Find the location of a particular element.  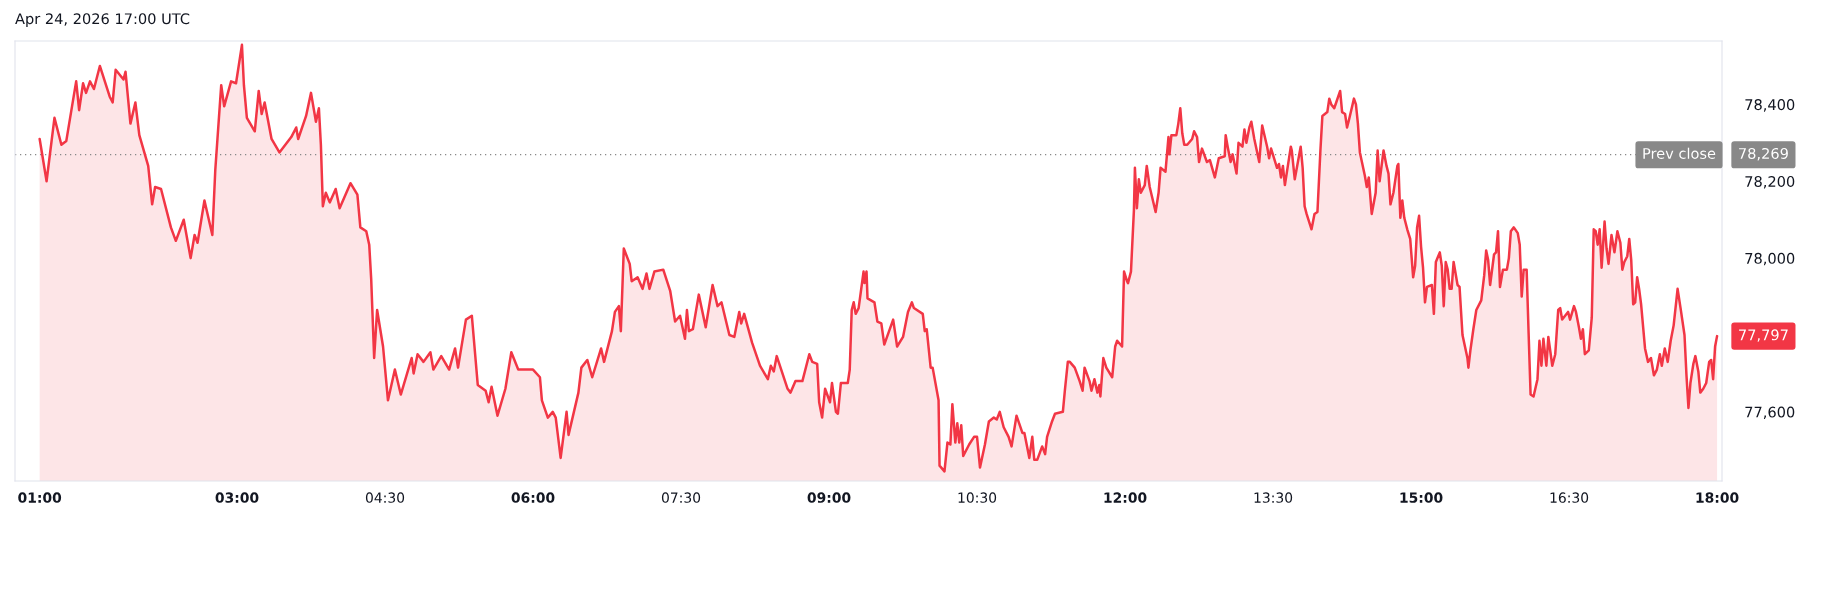

annotation: 78,269 is located at coordinates (1763, 154).